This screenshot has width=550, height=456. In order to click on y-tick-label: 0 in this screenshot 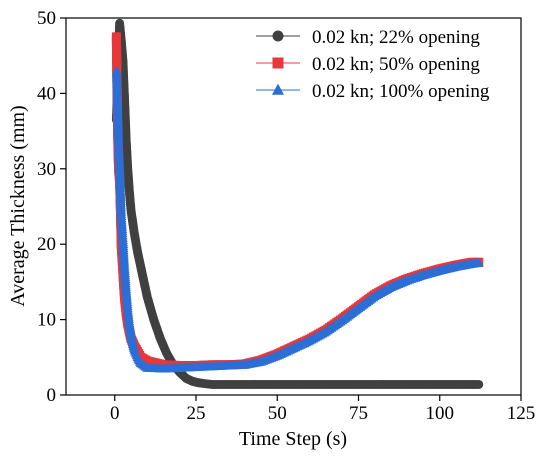, I will do `click(52, 395)`.